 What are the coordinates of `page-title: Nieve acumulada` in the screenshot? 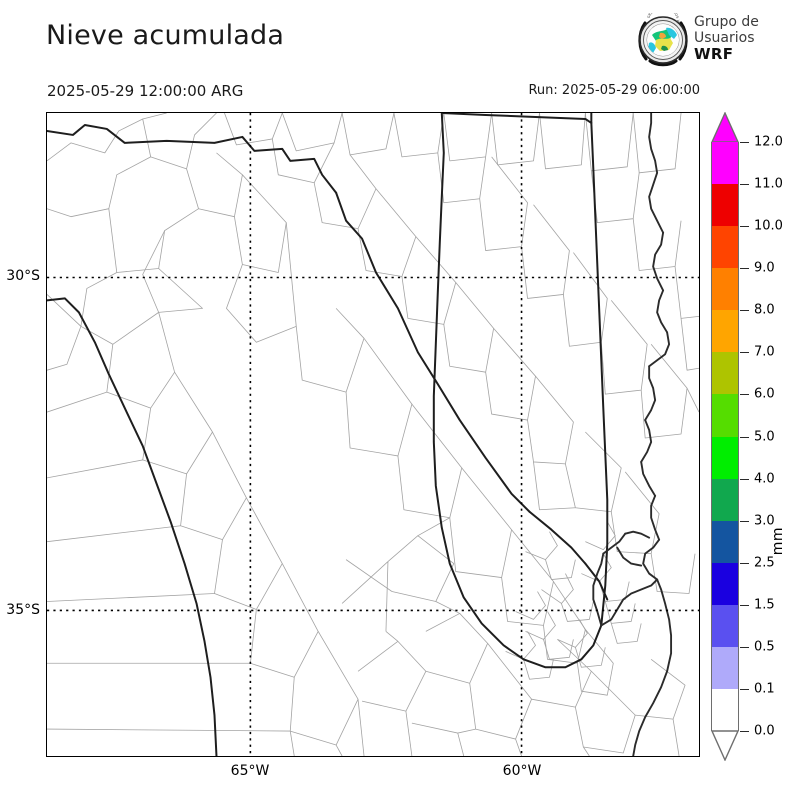 It's located at (165, 35).